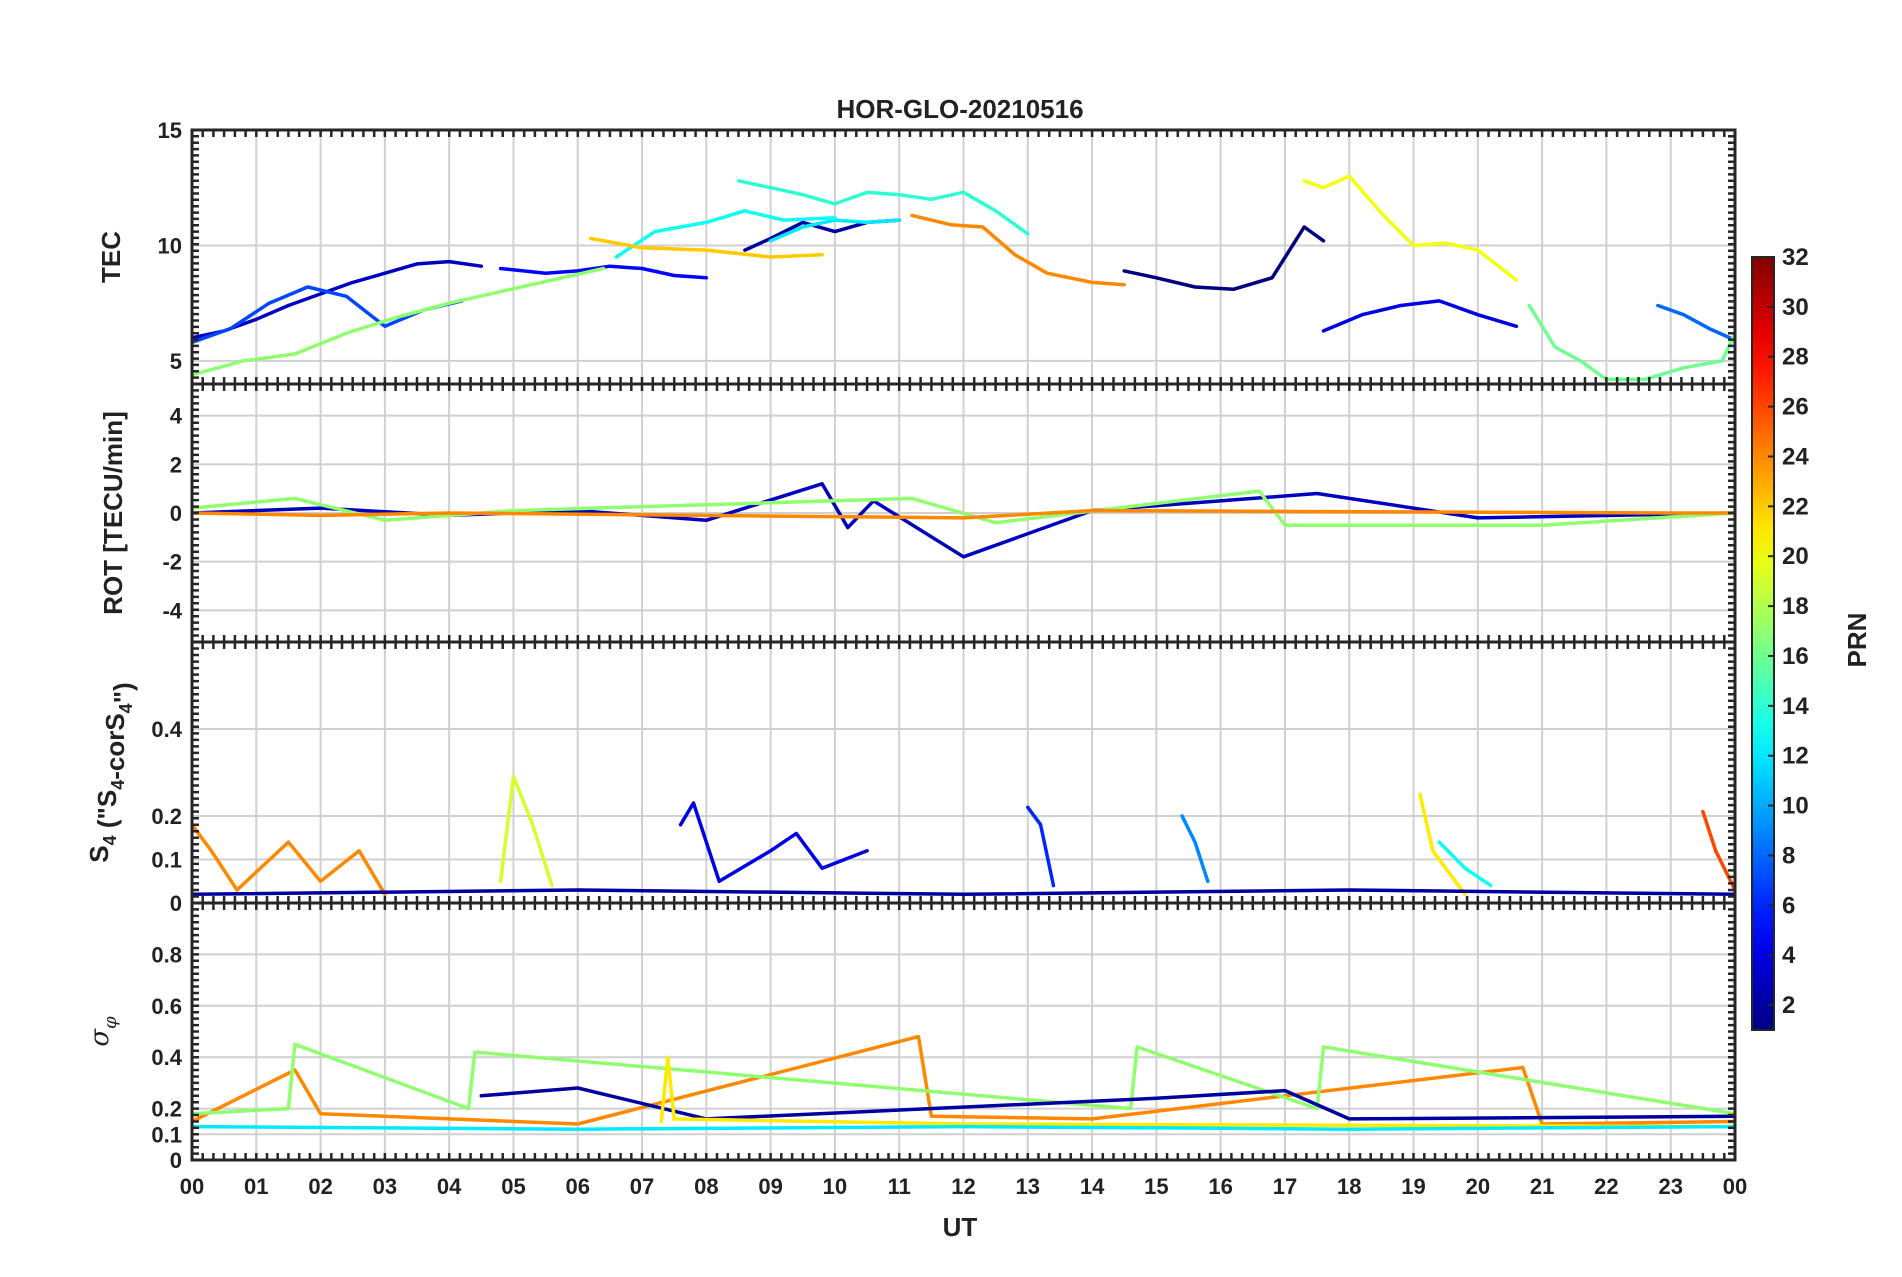 This screenshot has height=1277, width=1902. I want to click on colorbar-tick-label: 14, so click(1795, 706).